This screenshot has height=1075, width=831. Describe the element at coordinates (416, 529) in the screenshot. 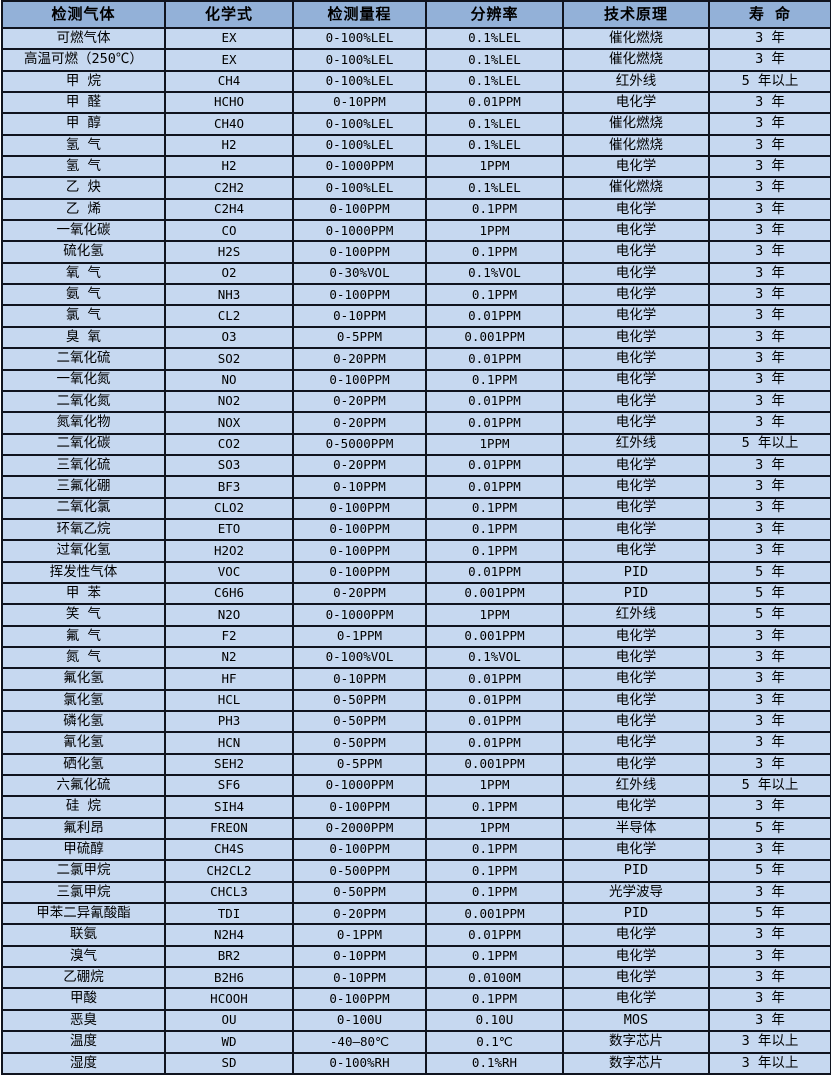

I see `table-row: 环氧乙烷 ETO 0-100PPM 0.1PPM 电化学 3 年` at that location.